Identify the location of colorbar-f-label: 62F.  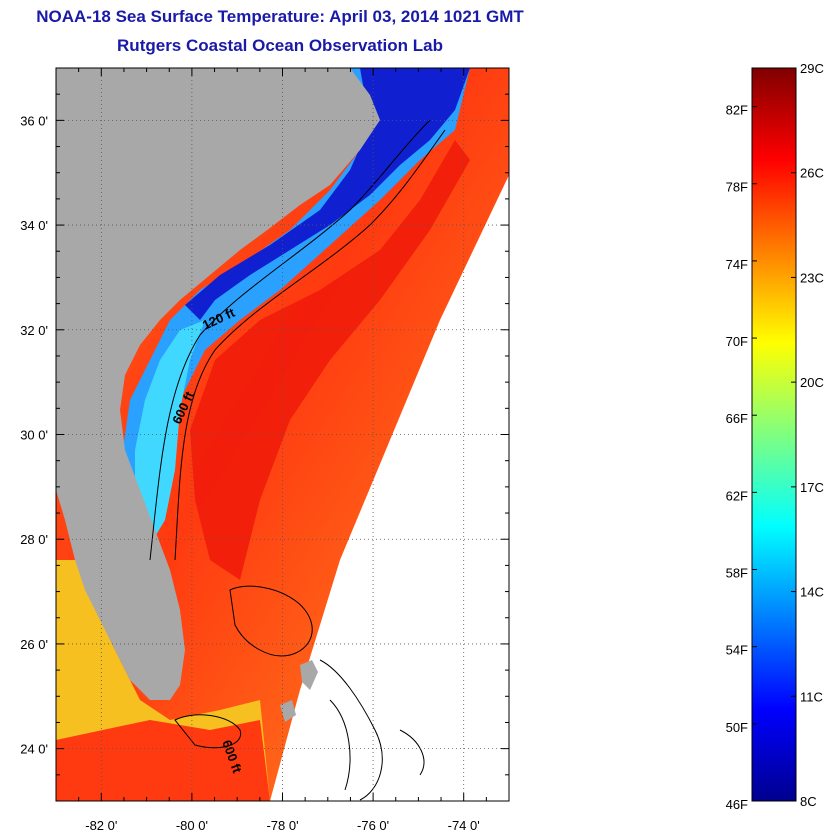
(737, 495).